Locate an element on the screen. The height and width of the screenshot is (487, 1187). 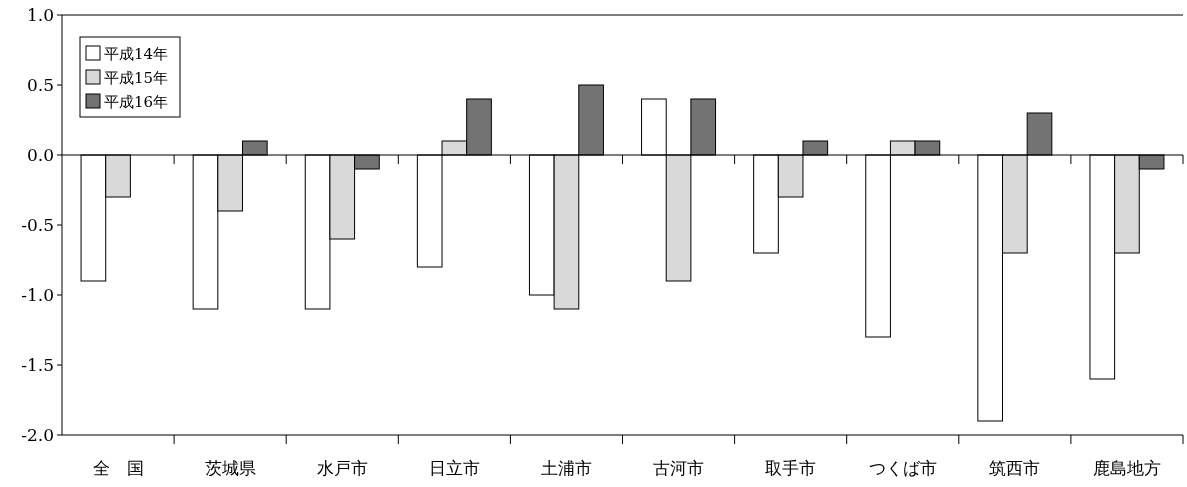
legend-label: 平成15年 is located at coordinates (136, 78).